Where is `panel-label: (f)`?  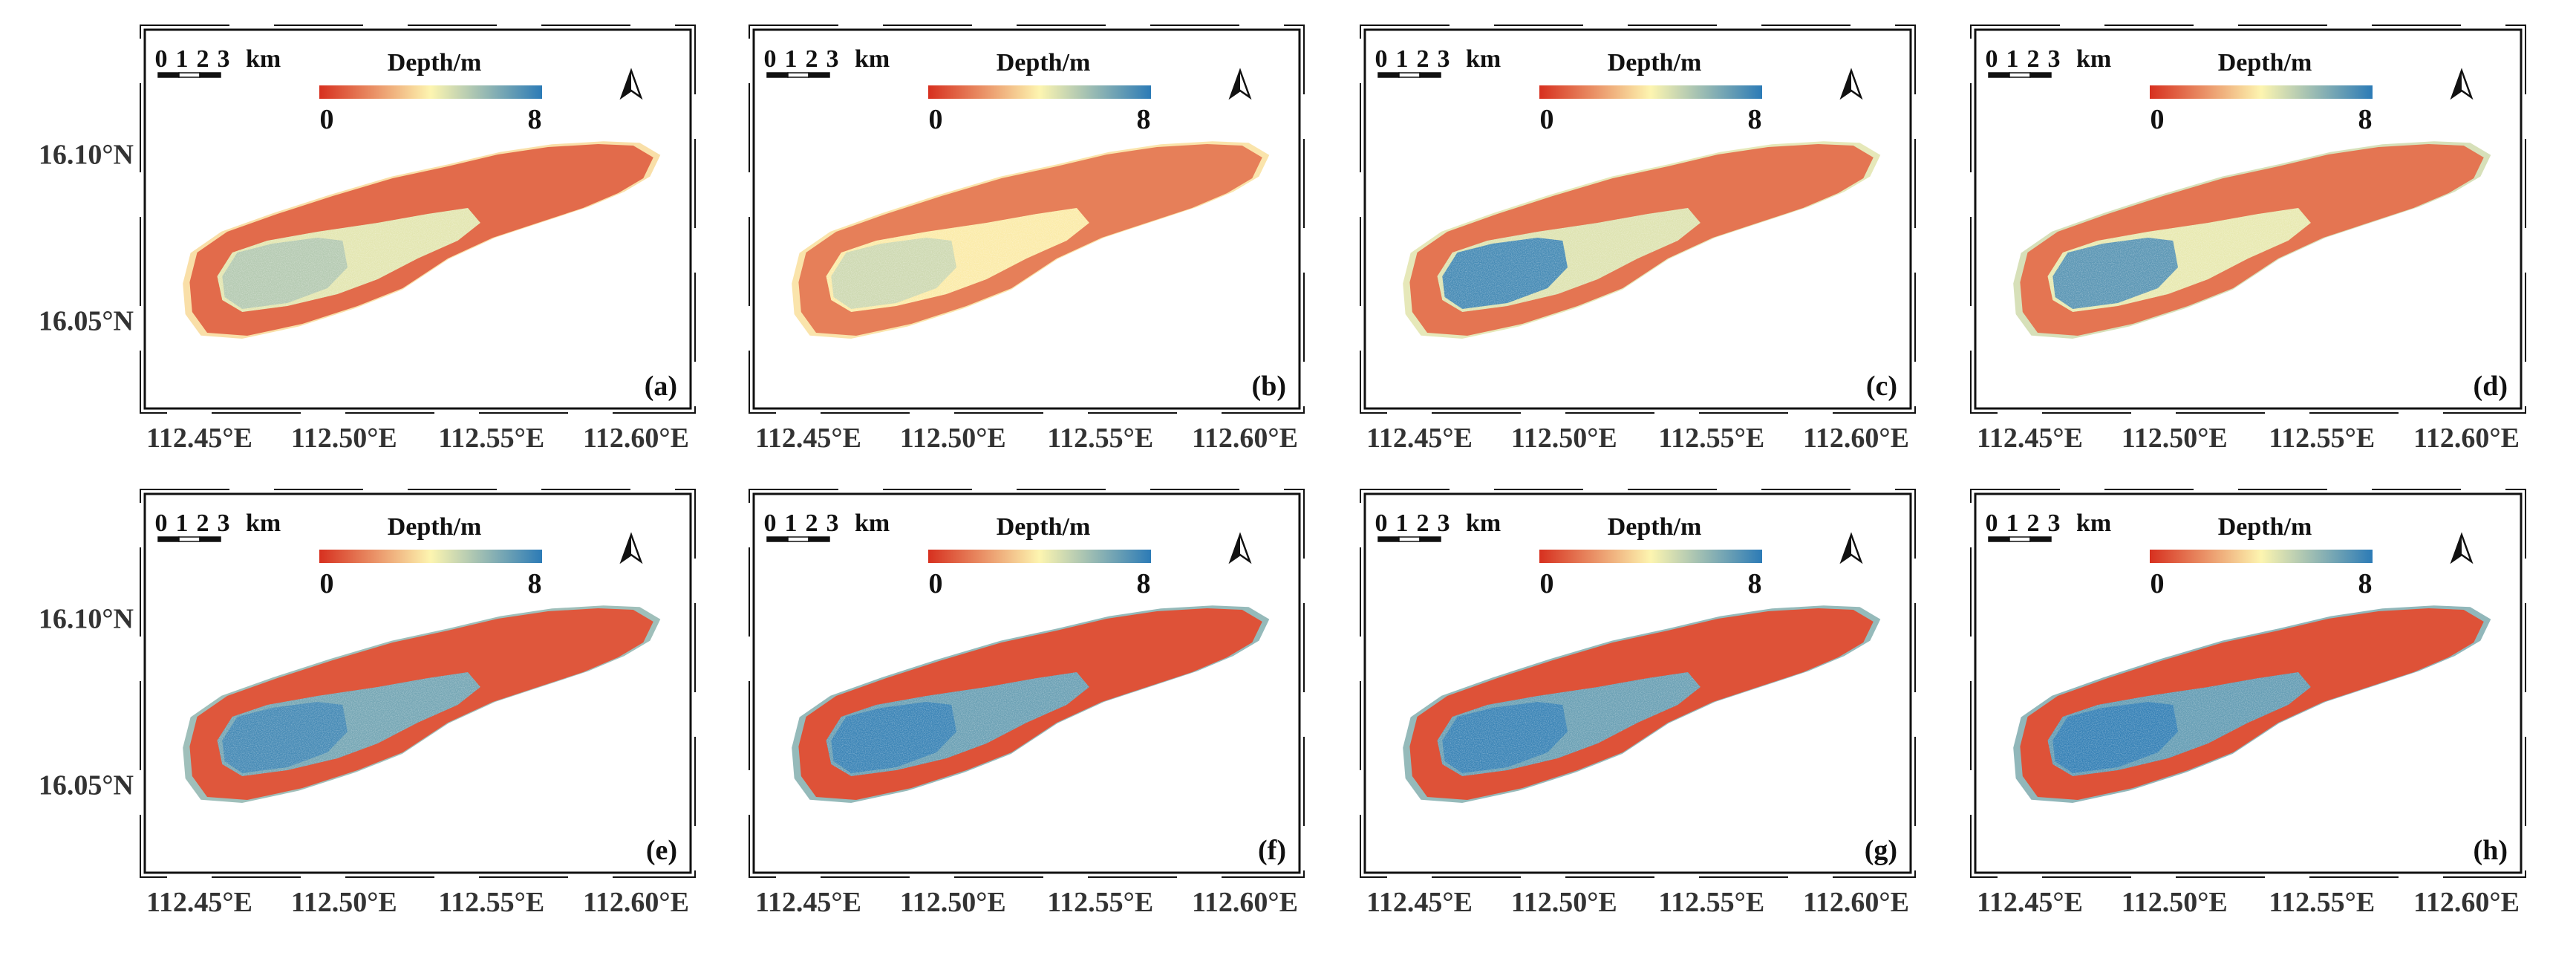
panel-label: (f) is located at coordinates (1272, 851).